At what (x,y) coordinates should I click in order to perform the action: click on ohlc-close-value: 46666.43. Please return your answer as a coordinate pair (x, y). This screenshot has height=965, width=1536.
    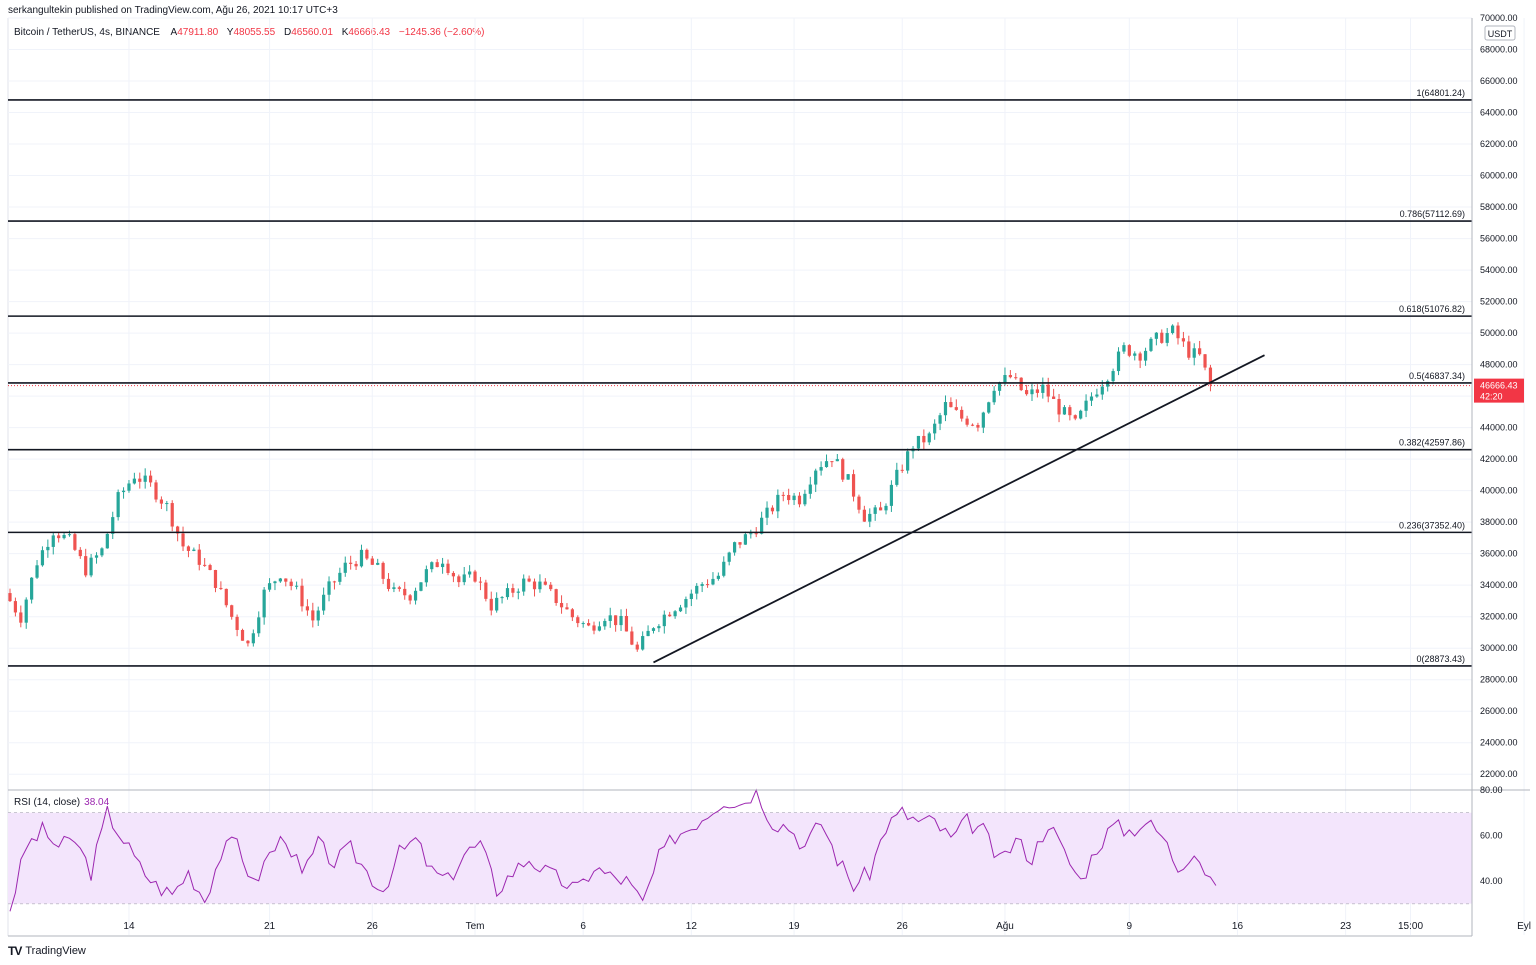
    Looking at the image, I should click on (369, 32).